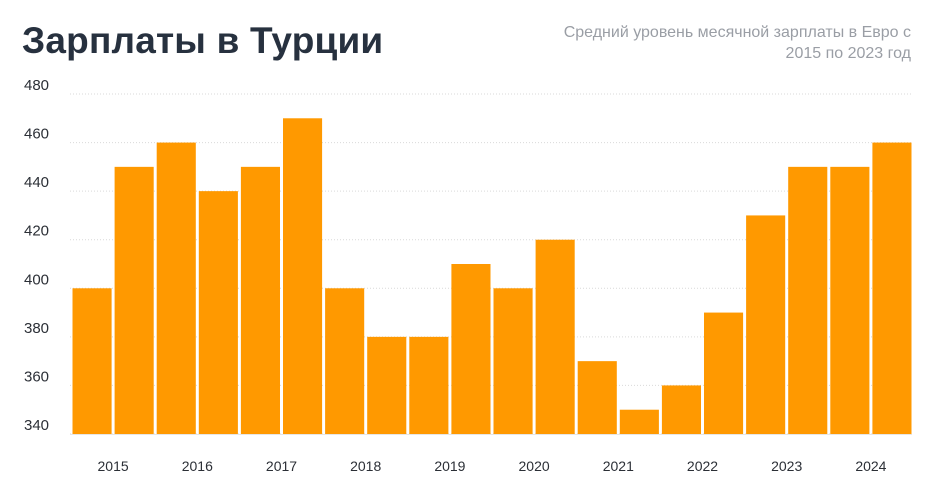  What do you see at coordinates (618, 466) in the screenshot?
I see `x-tick-label: 2021` at bounding box center [618, 466].